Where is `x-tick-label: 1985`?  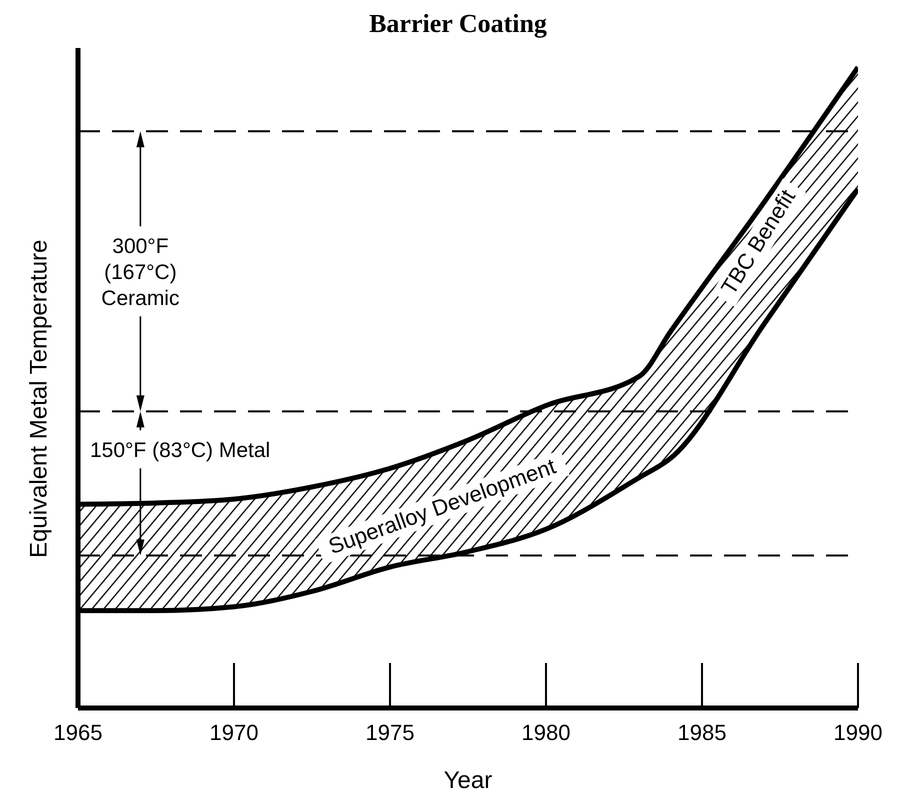
x-tick-label: 1985 is located at coordinates (702, 732).